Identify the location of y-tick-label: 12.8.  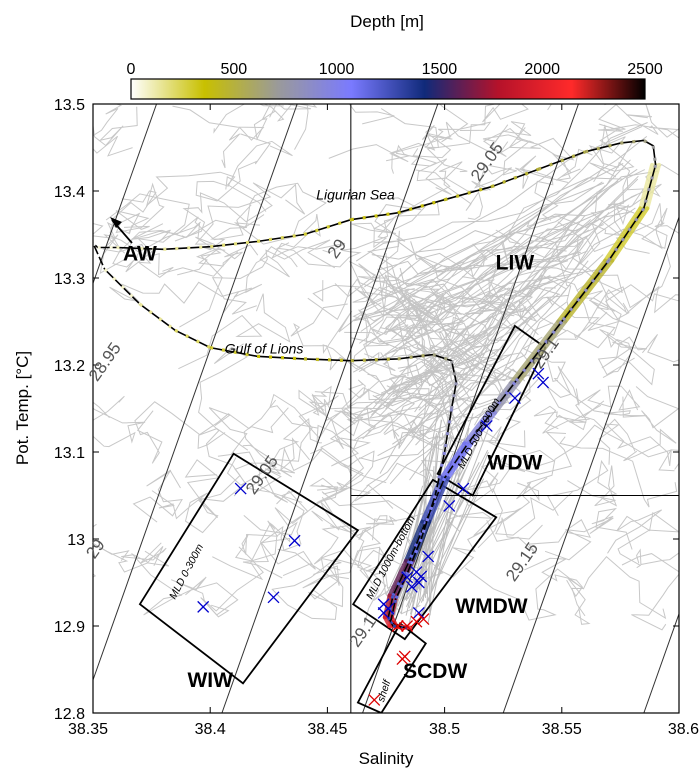
(69, 714).